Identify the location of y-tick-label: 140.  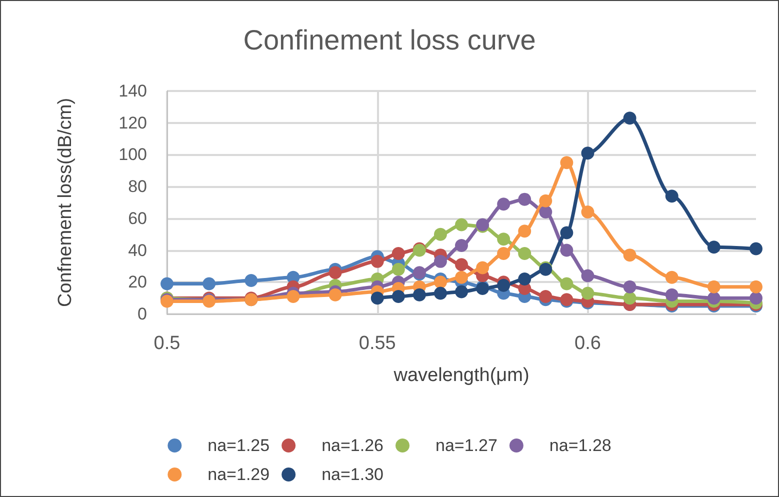
(132, 91).